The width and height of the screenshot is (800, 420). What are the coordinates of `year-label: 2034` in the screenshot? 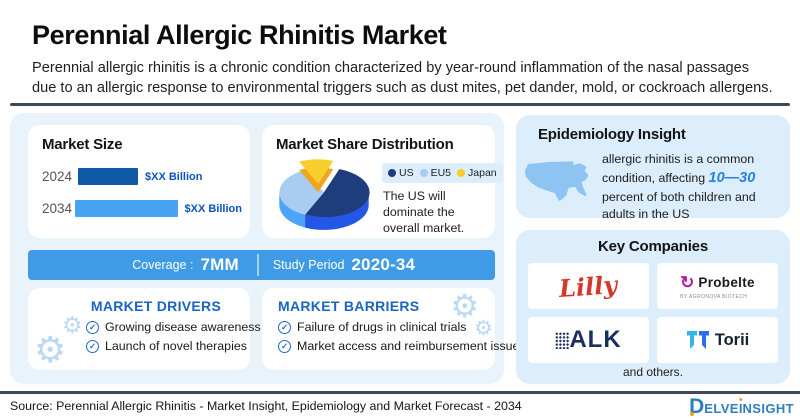 It's located at (57, 208).